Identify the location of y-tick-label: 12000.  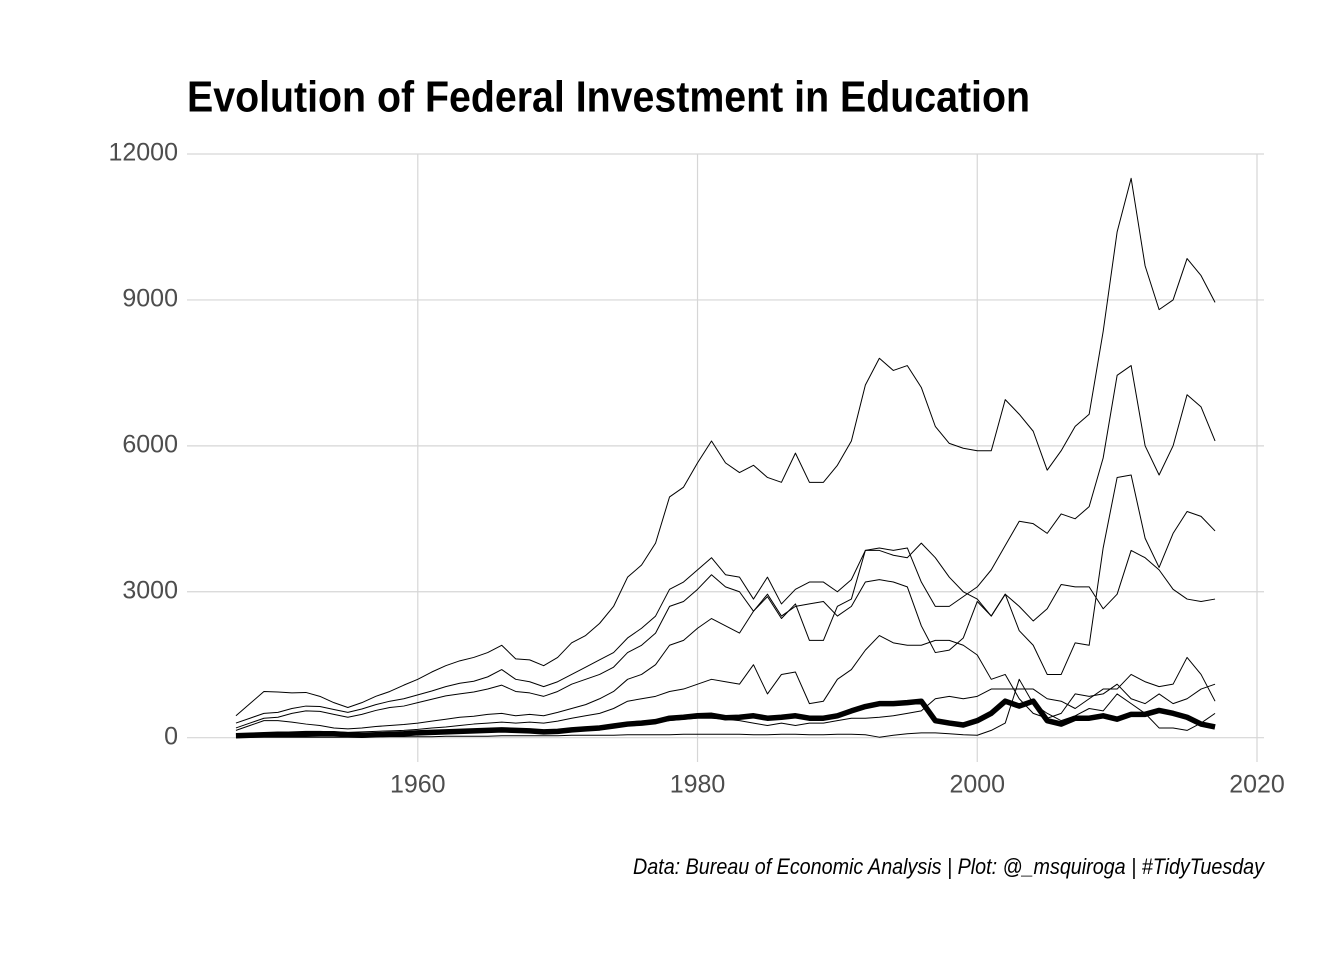
(143, 153).